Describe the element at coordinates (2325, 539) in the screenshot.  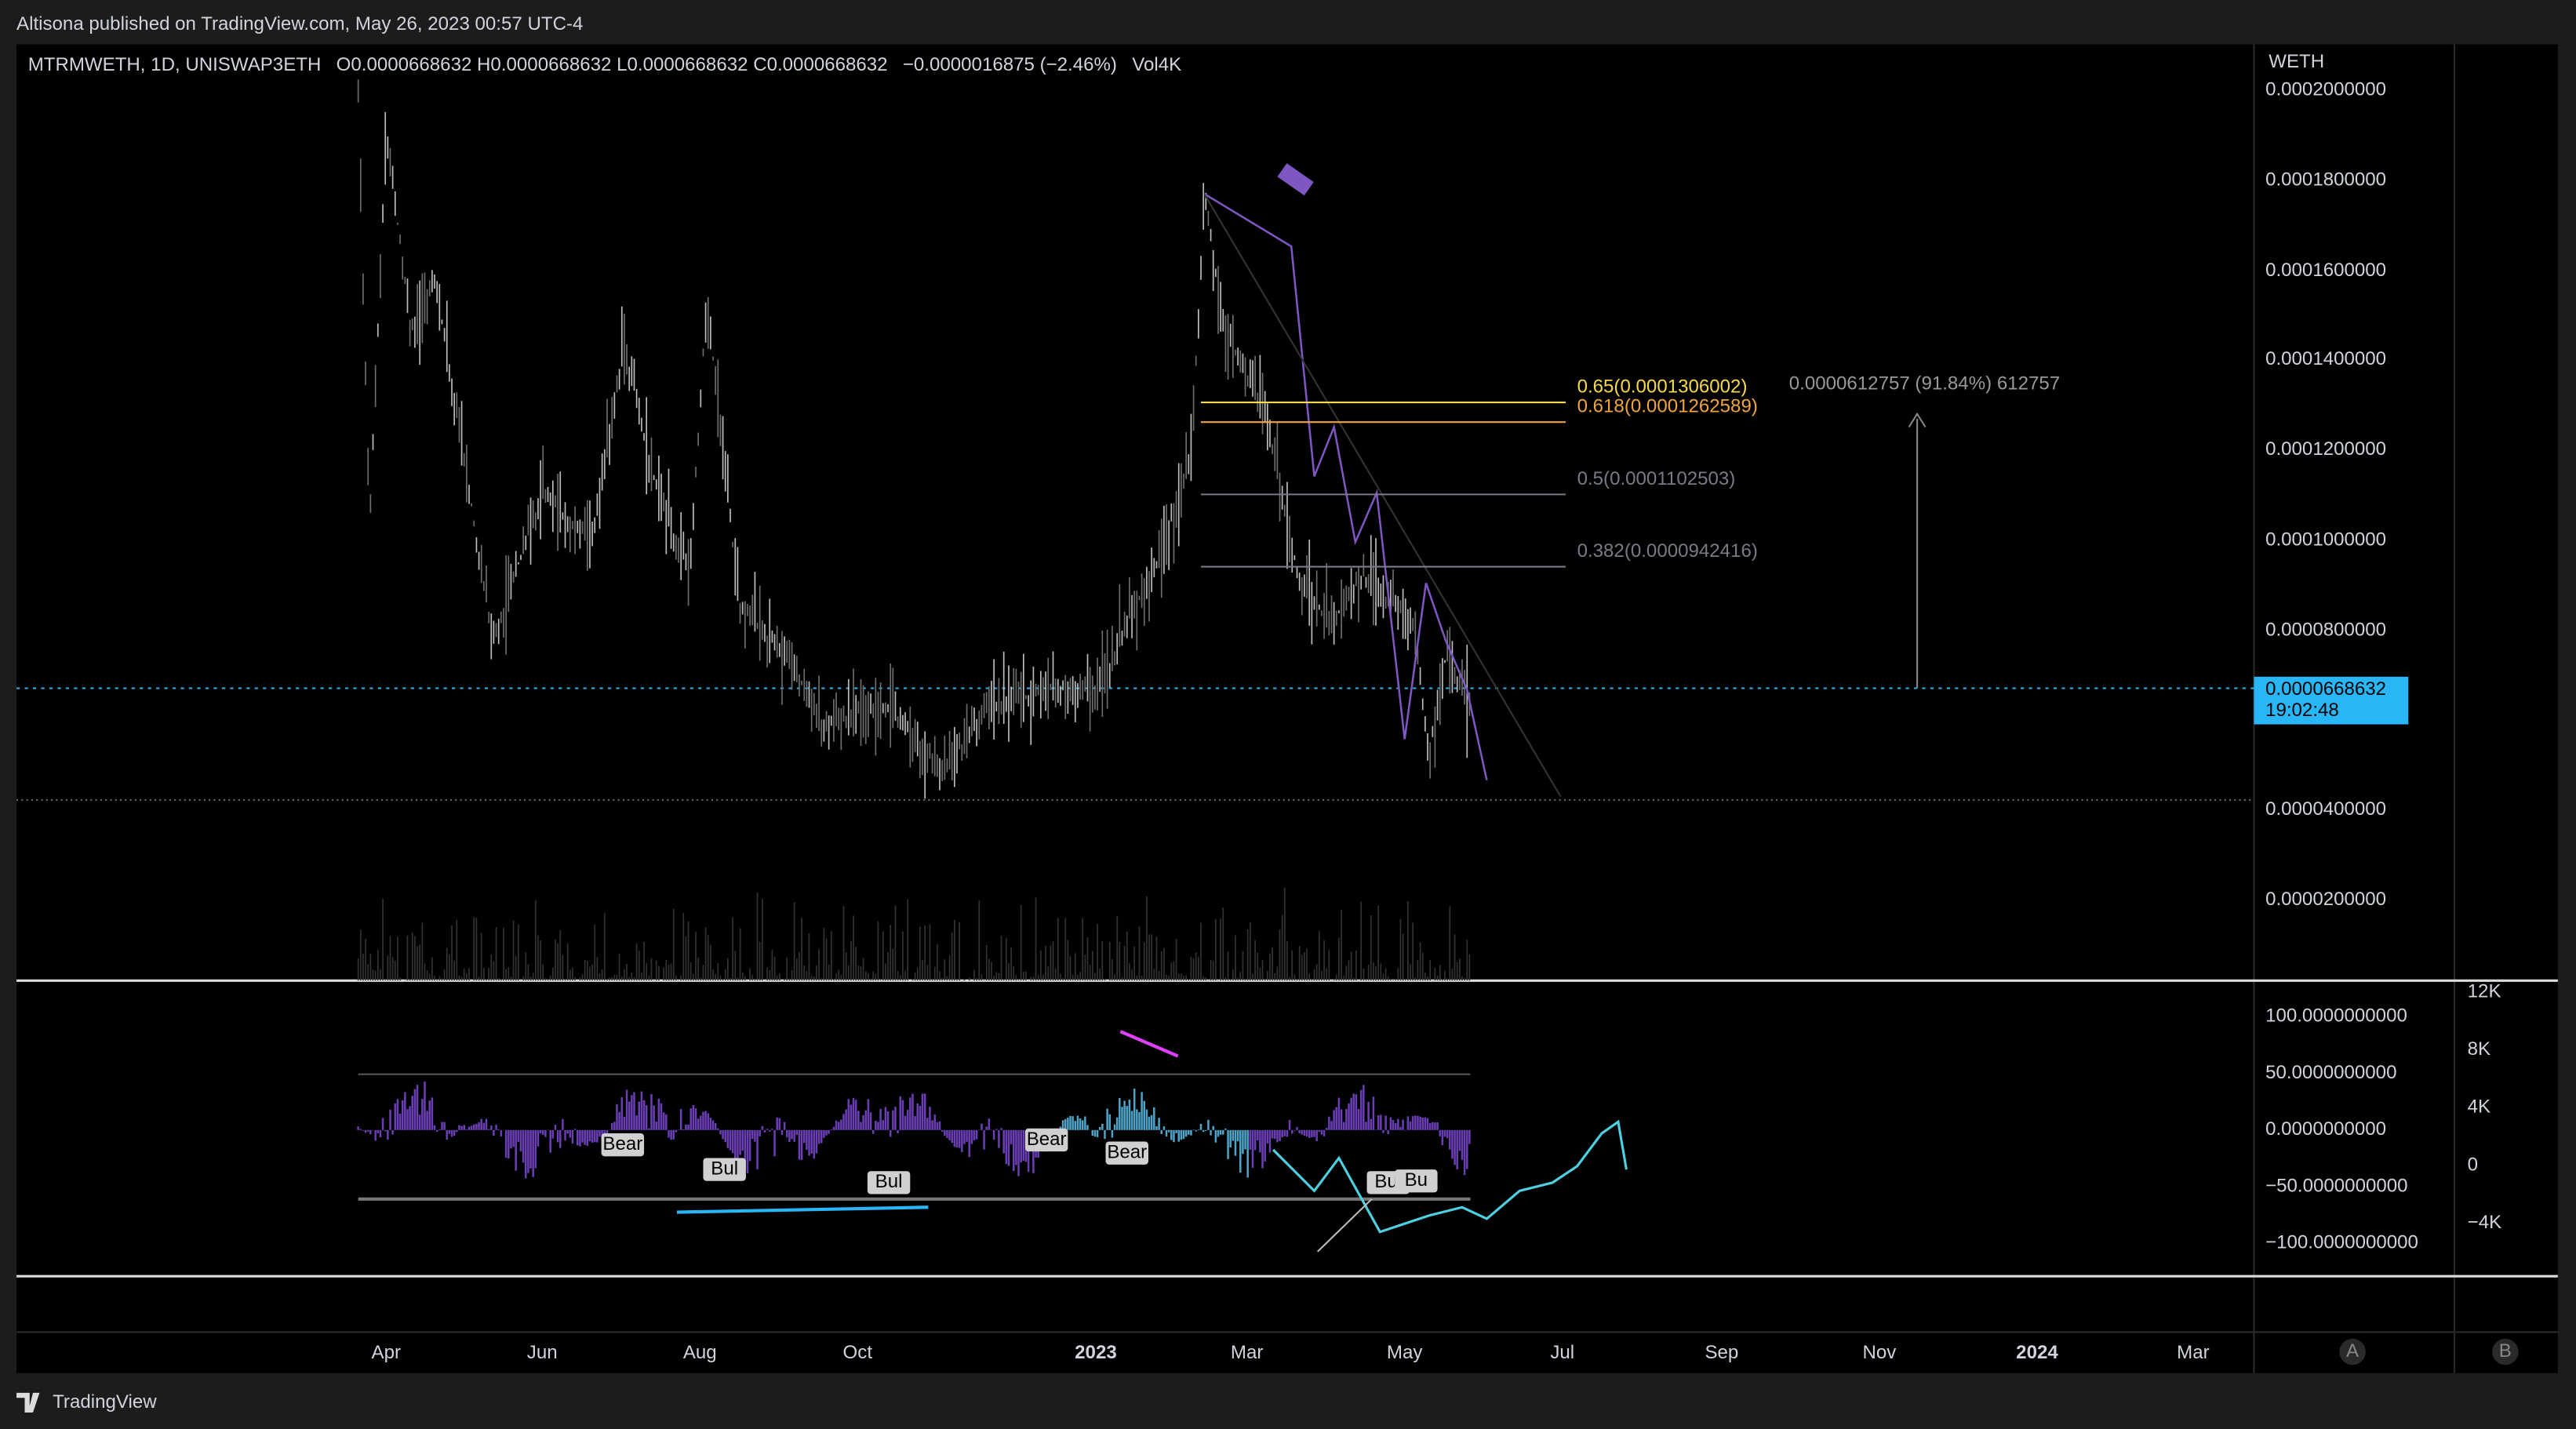
I see `price-tick: 0.0001000000` at that location.